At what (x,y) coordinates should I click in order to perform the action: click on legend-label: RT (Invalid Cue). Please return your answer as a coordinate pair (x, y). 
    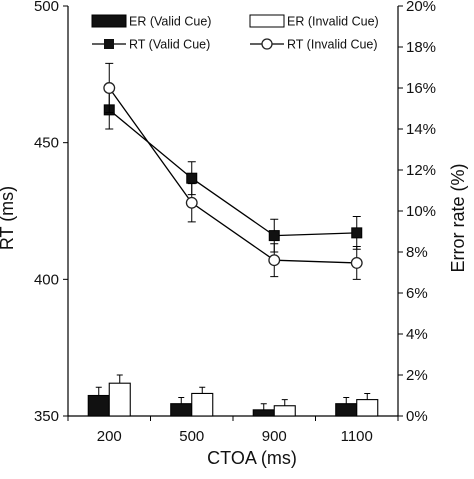
    Looking at the image, I should click on (332, 45).